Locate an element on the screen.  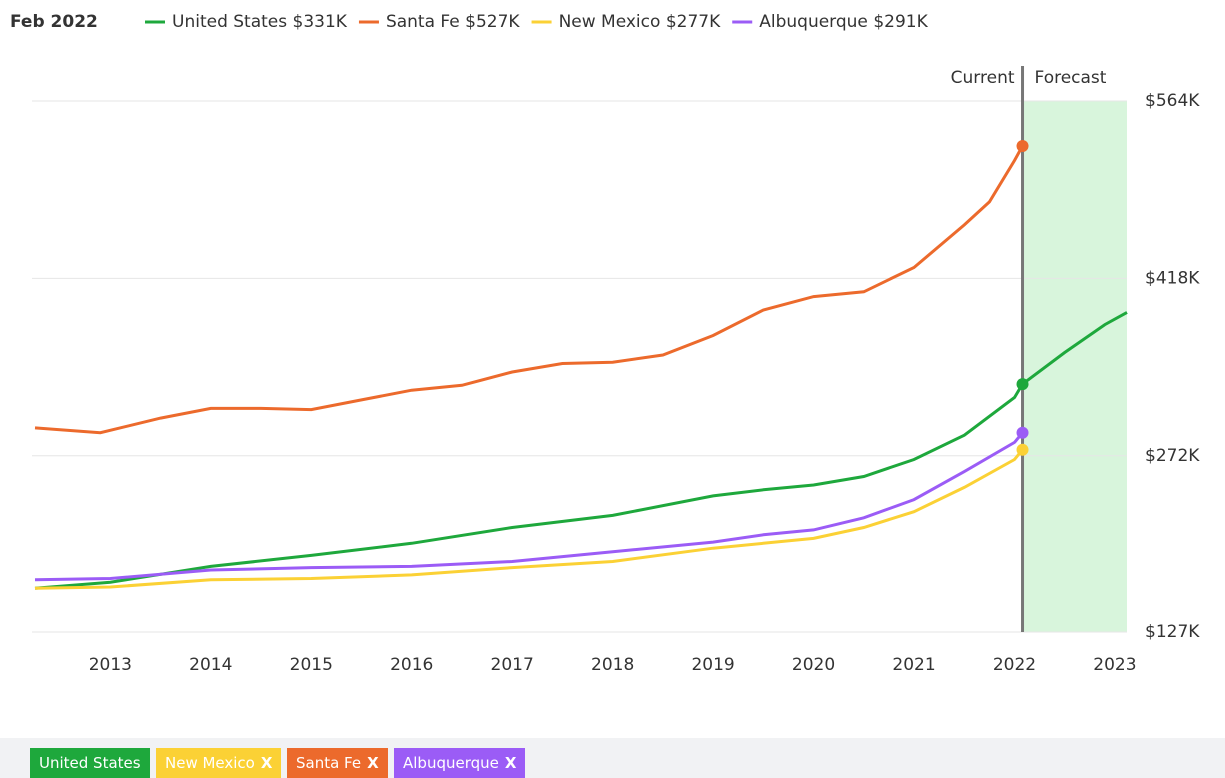
chip-label: Albuquerque is located at coordinates (451, 763).